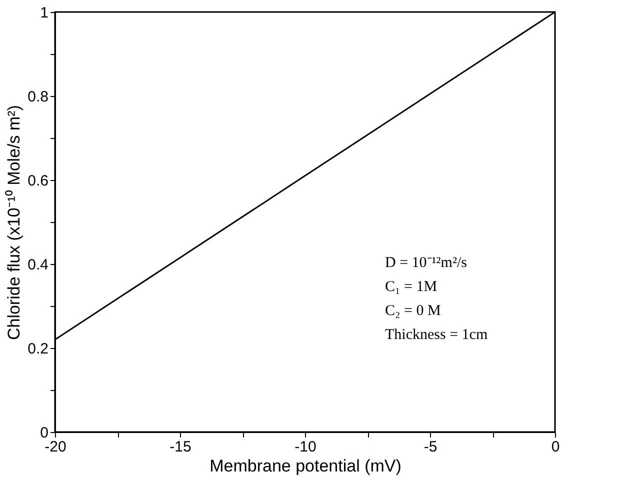  Describe the element at coordinates (426, 263) in the screenshot. I see `annotation: D = 10⁻¹²m²/s` at that location.